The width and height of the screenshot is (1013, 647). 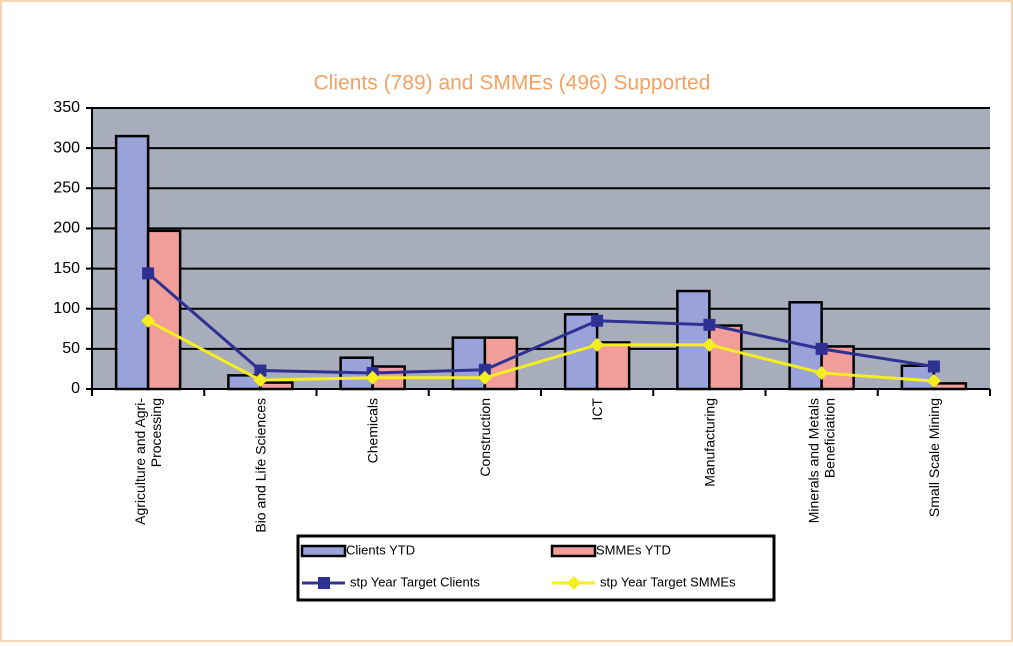 I want to click on chart-title: Clients (789) and SMMEs (496) Supported, so click(x=512, y=83).